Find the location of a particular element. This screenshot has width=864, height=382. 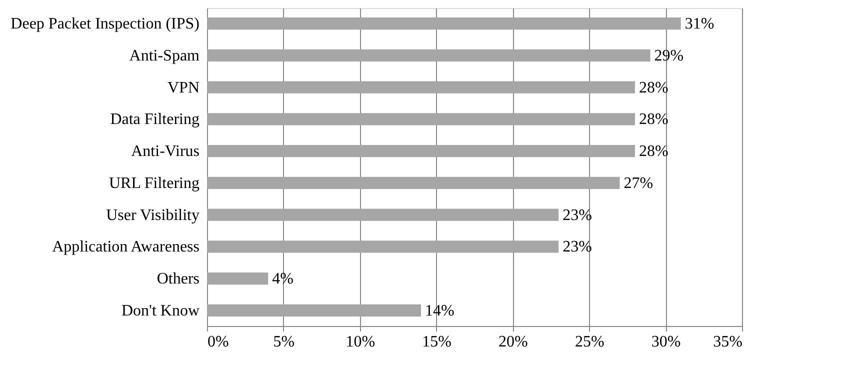

y-tick-label: Don't Know is located at coordinates (161, 311).